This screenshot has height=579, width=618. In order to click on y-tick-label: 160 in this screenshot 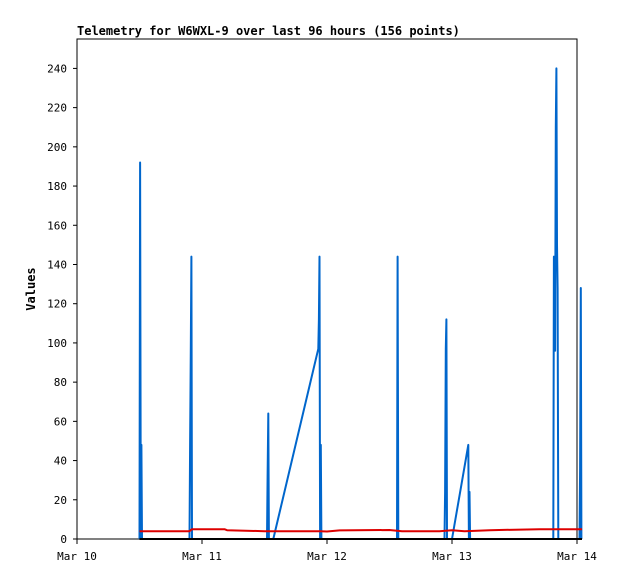, I will do `click(57, 225)`.